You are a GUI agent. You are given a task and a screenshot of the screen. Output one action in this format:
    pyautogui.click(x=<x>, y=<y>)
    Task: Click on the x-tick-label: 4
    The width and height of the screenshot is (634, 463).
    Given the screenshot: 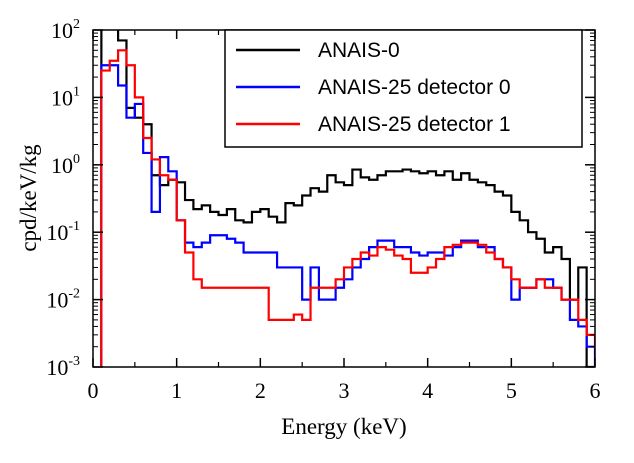 What is the action you would take?
    pyautogui.click(x=427, y=390)
    